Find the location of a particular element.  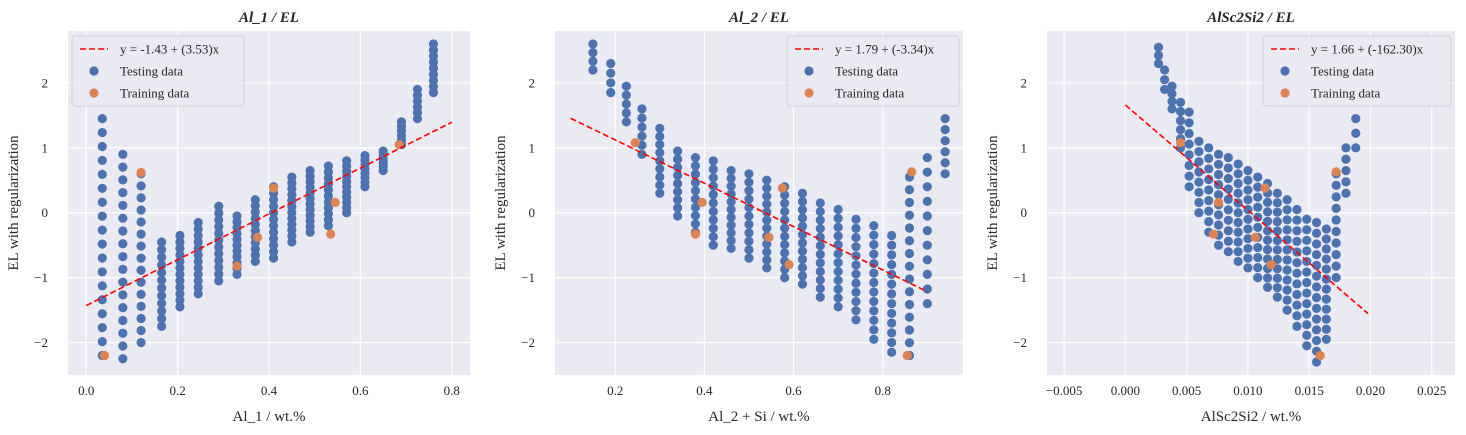

legend-box is located at coordinates (873, 71).